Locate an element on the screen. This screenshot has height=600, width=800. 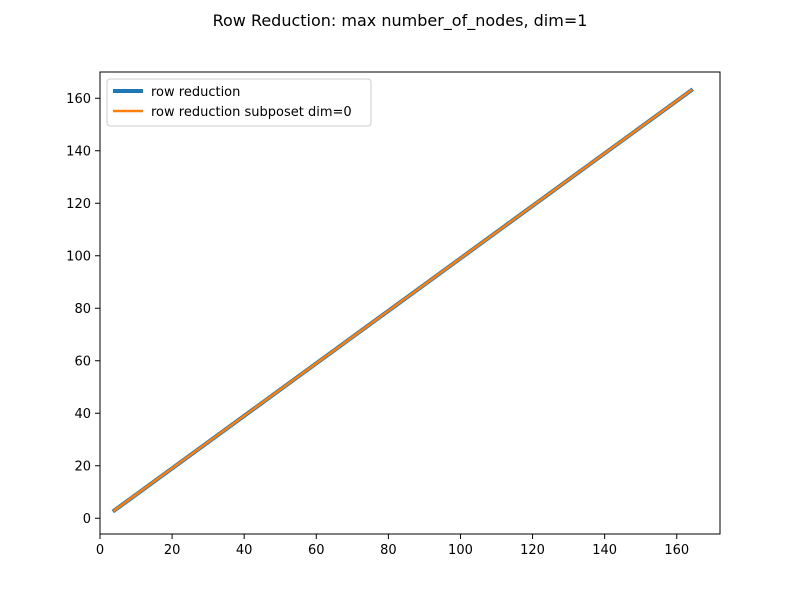
y-tick-label: 80 is located at coordinates (82, 309).